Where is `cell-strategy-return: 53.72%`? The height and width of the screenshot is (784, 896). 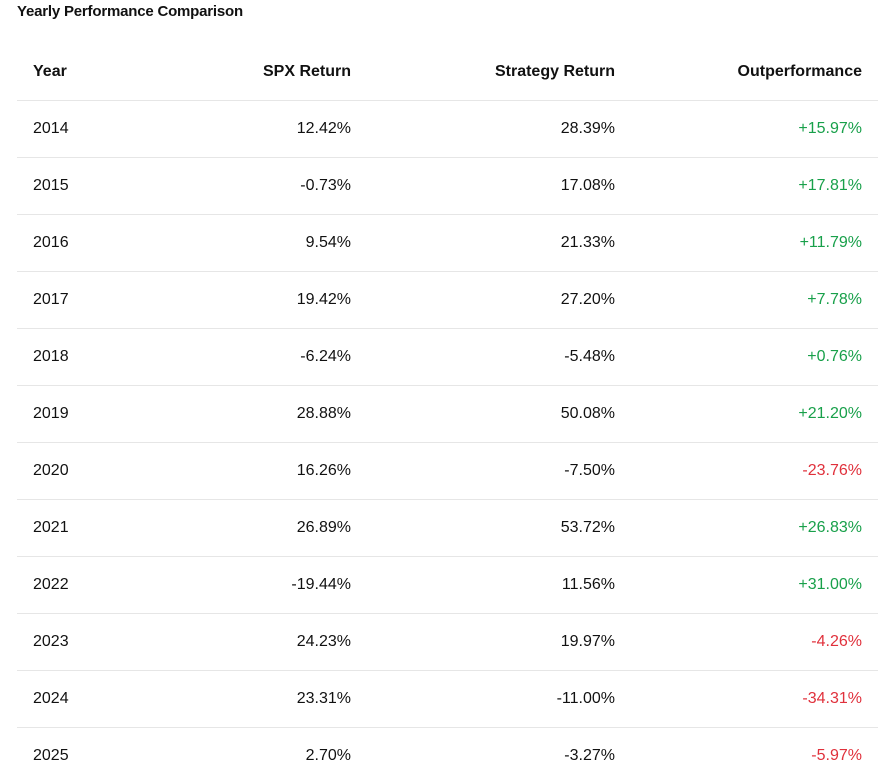
cell-strategy-return: 53.72% is located at coordinates (499, 528).